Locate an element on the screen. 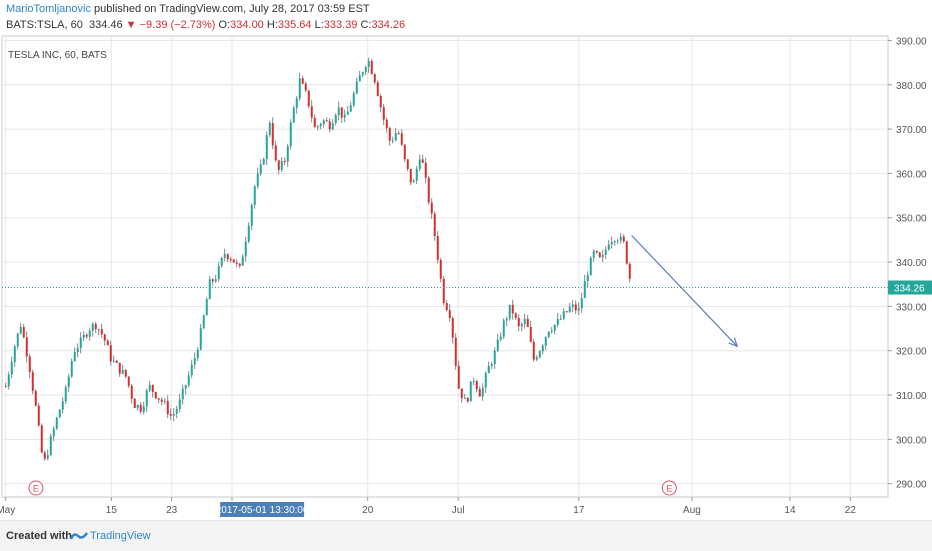  current-price-label: 334.26 is located at coordinates (909, 289).